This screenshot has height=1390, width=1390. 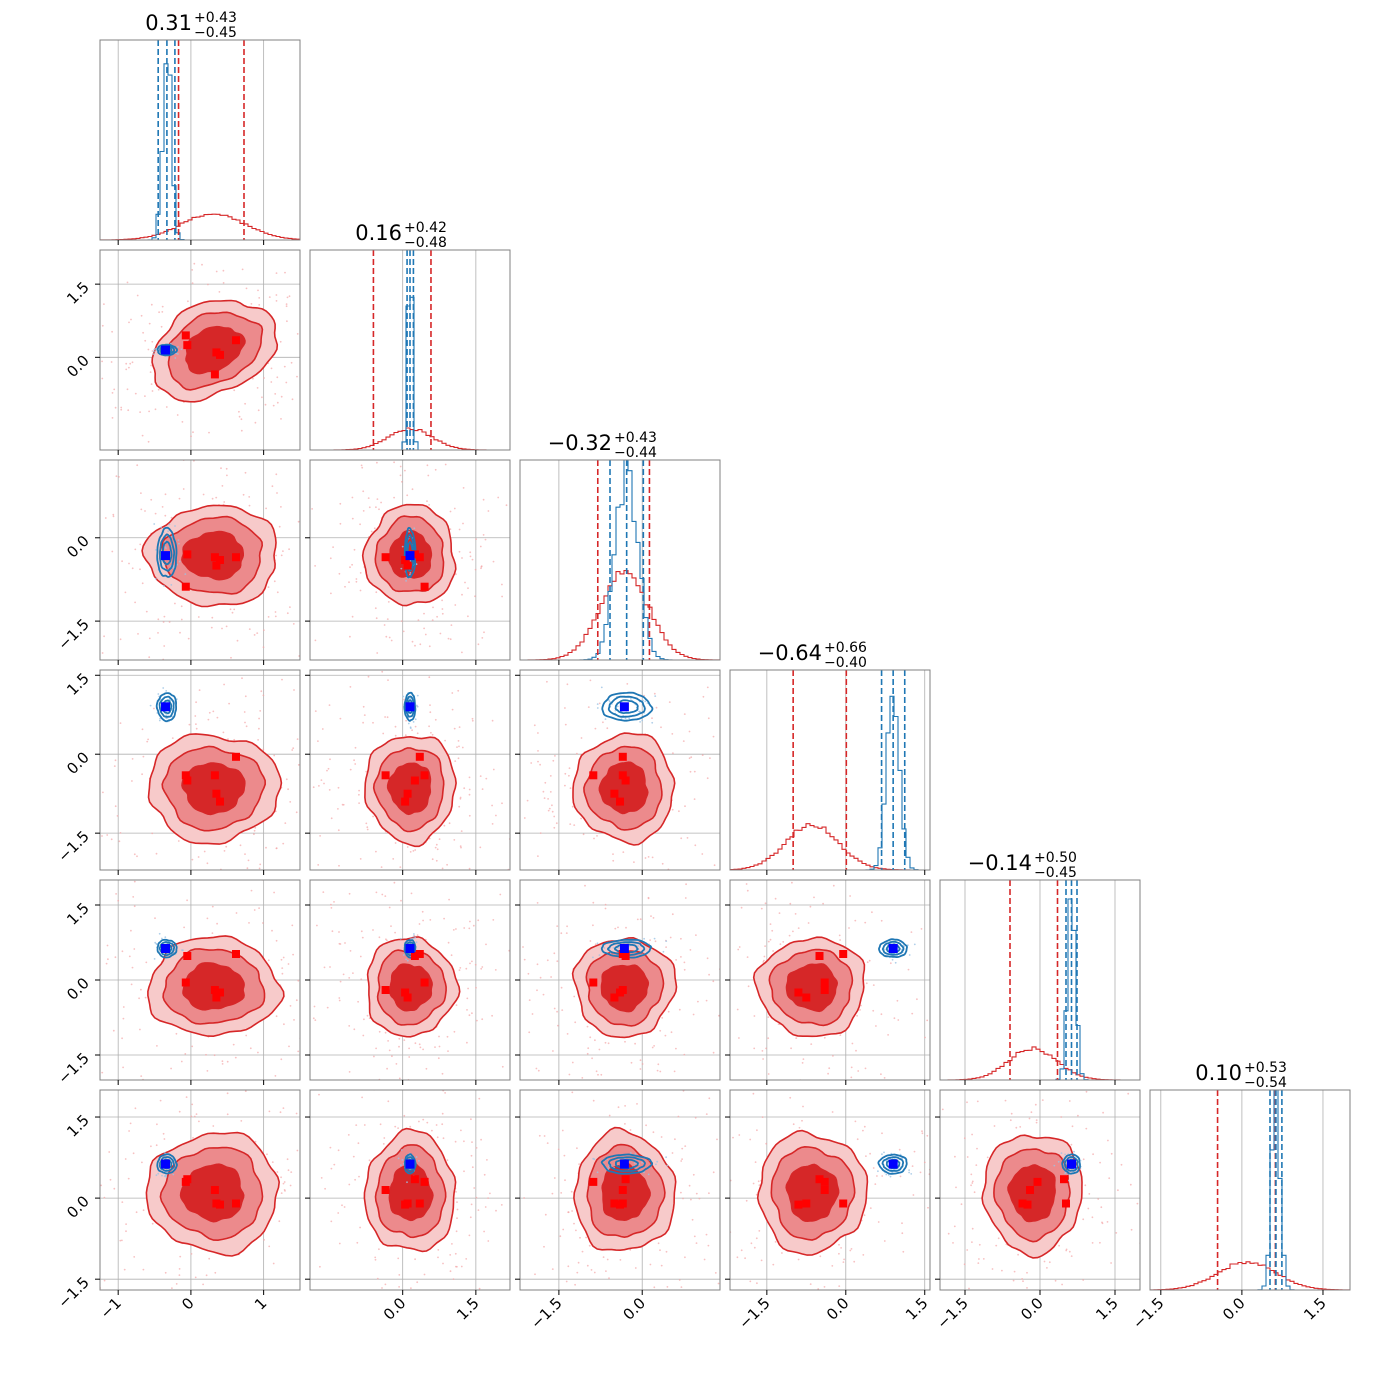 What do you see at coordinates (410, 552) in the screenshot?
I see `blue-contour-outer` at bounding box center [410, 552].